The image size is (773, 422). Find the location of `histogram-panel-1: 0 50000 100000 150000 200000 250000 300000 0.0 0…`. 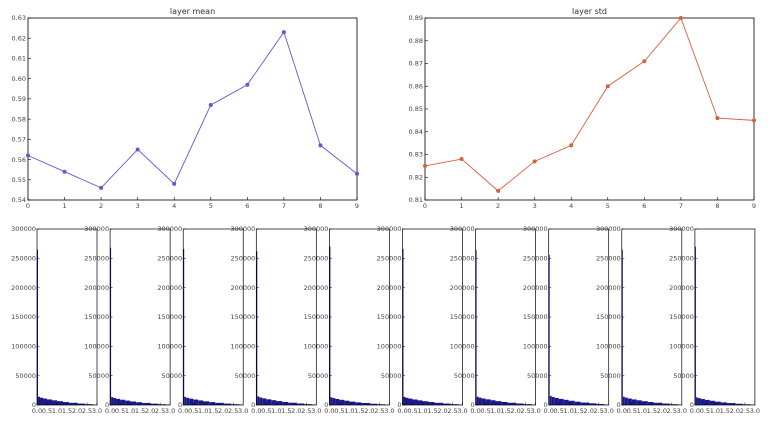

histogram-panel-1: 0 50000 100000 150000 200000 250000 300000 0.0 0… is located at coordinates (56, 320).